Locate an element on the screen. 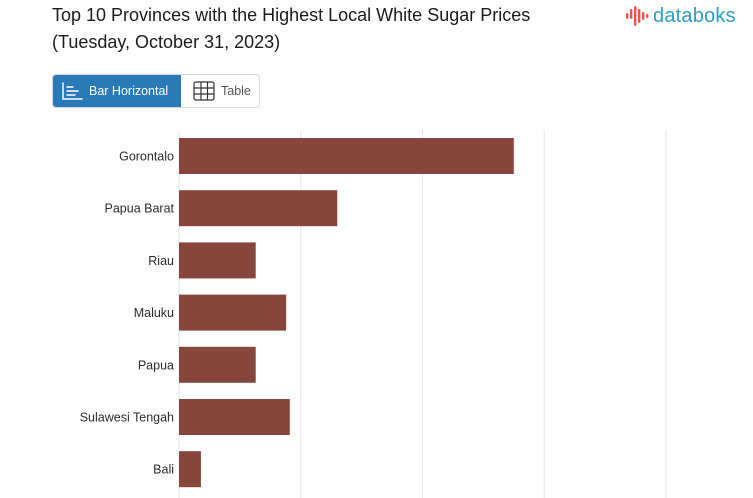  bar-bali is located at coordinates (190, 469).